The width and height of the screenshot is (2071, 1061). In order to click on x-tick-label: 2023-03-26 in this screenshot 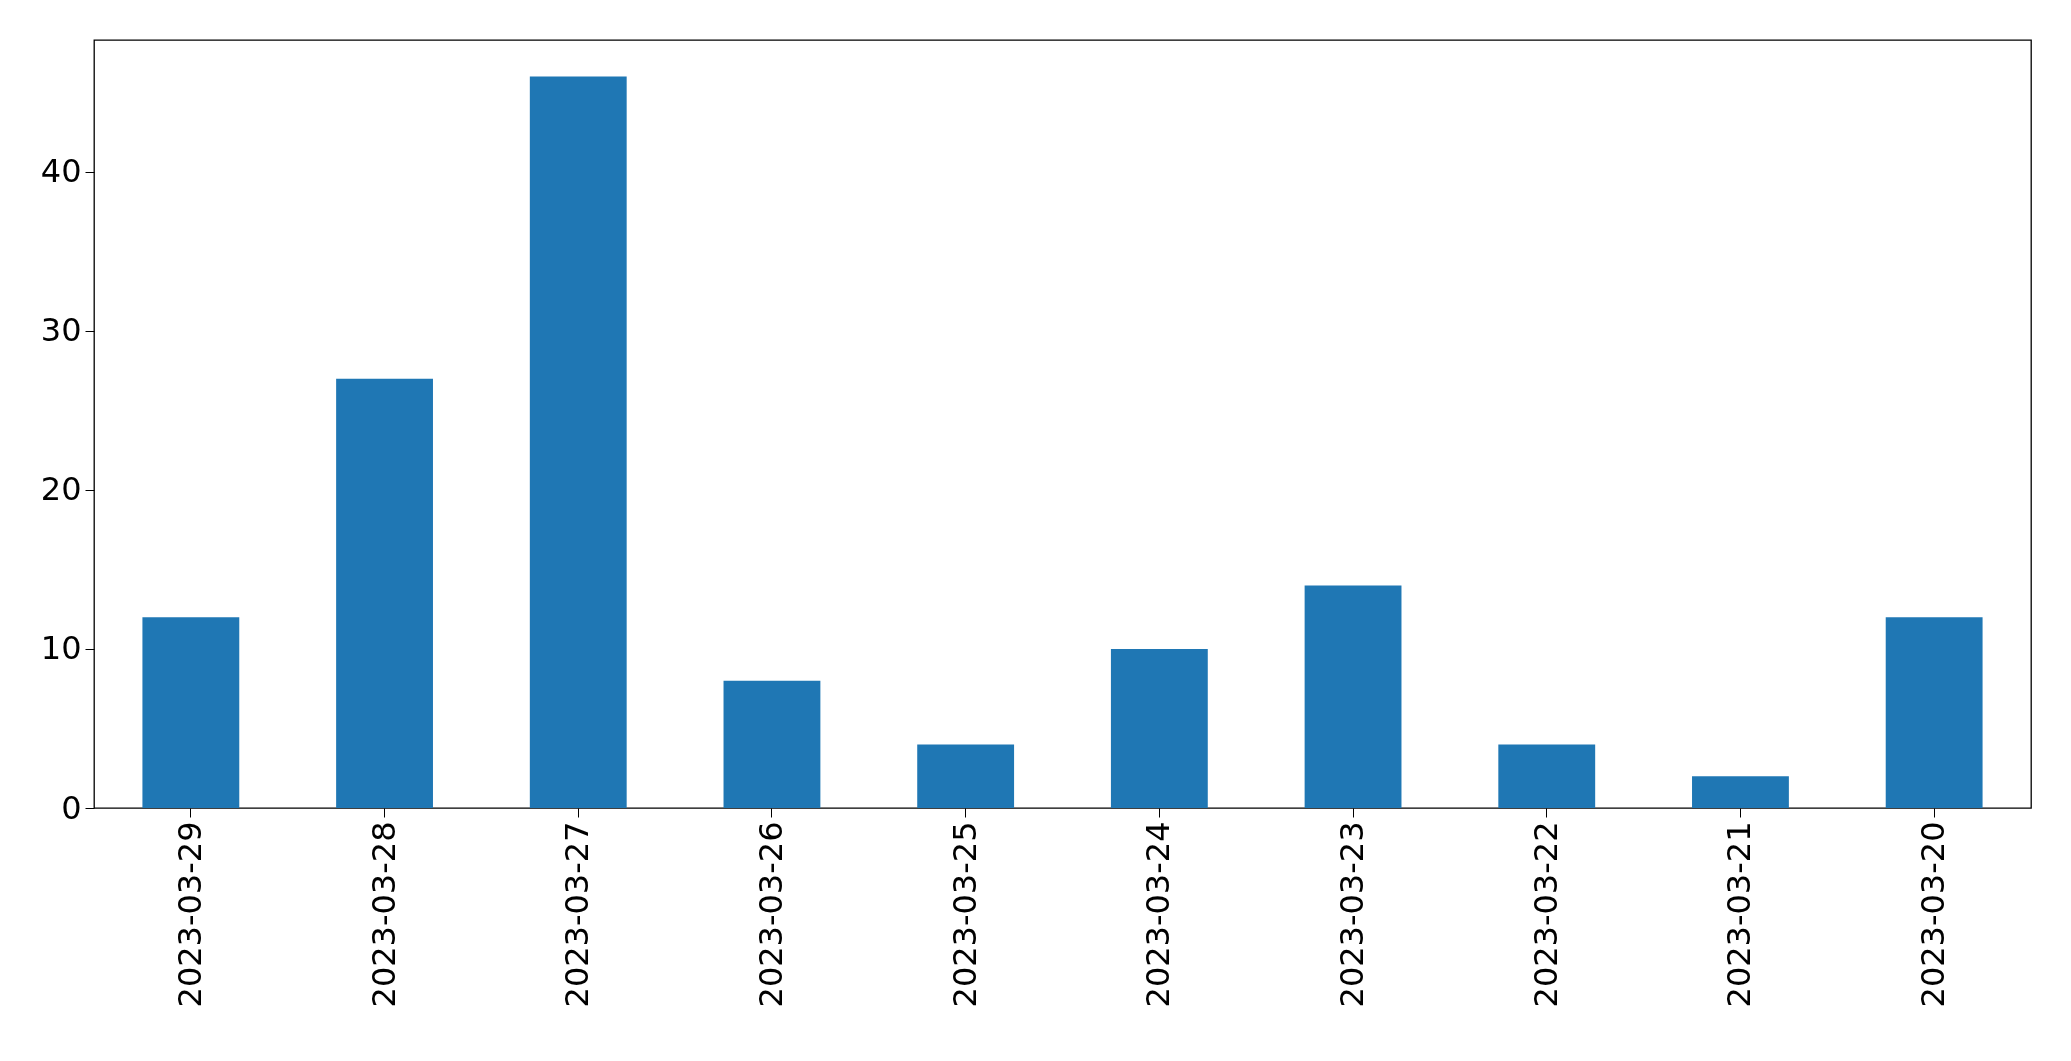, I will do `click(770, 914)`.